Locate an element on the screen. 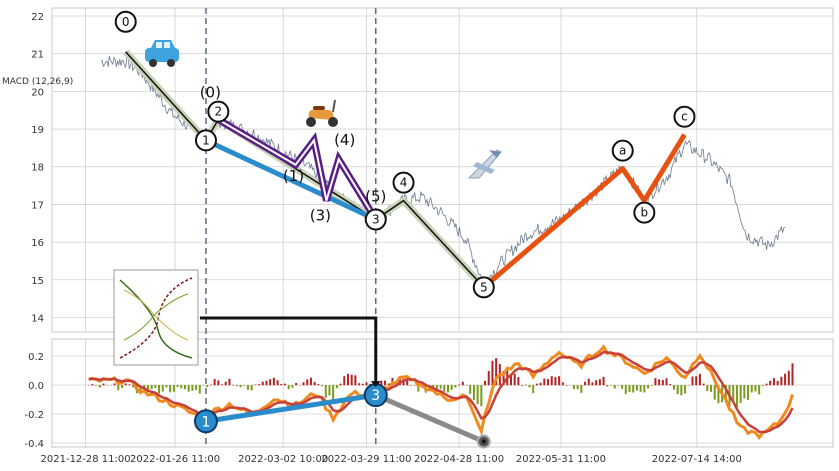  scooter-body is located at coordinates (321, 114).